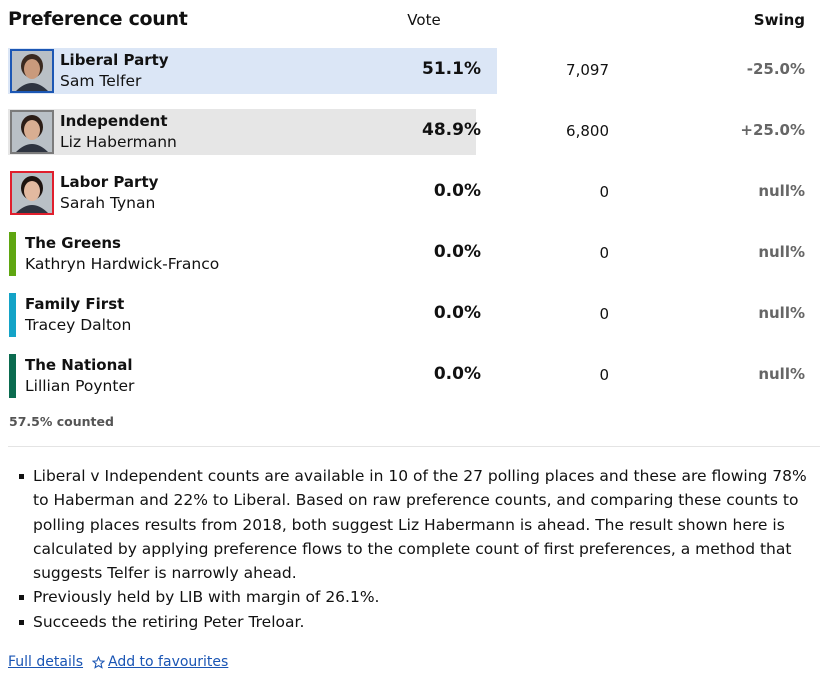  What do you see at coordinates (98, 19) in the screenshot?
I see `title: Preference count` at bounding box center [98, 19].